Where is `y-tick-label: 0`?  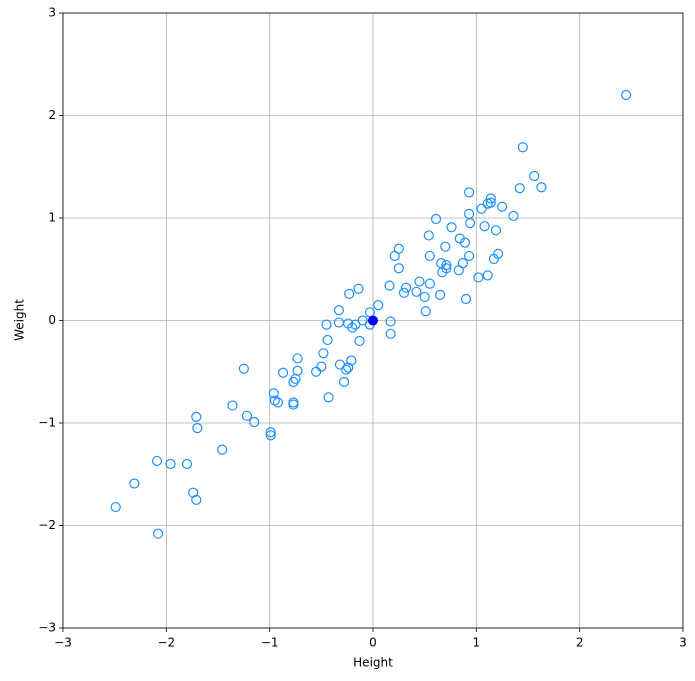
y-tick-label: 0 is located at coordinates (52, 320).